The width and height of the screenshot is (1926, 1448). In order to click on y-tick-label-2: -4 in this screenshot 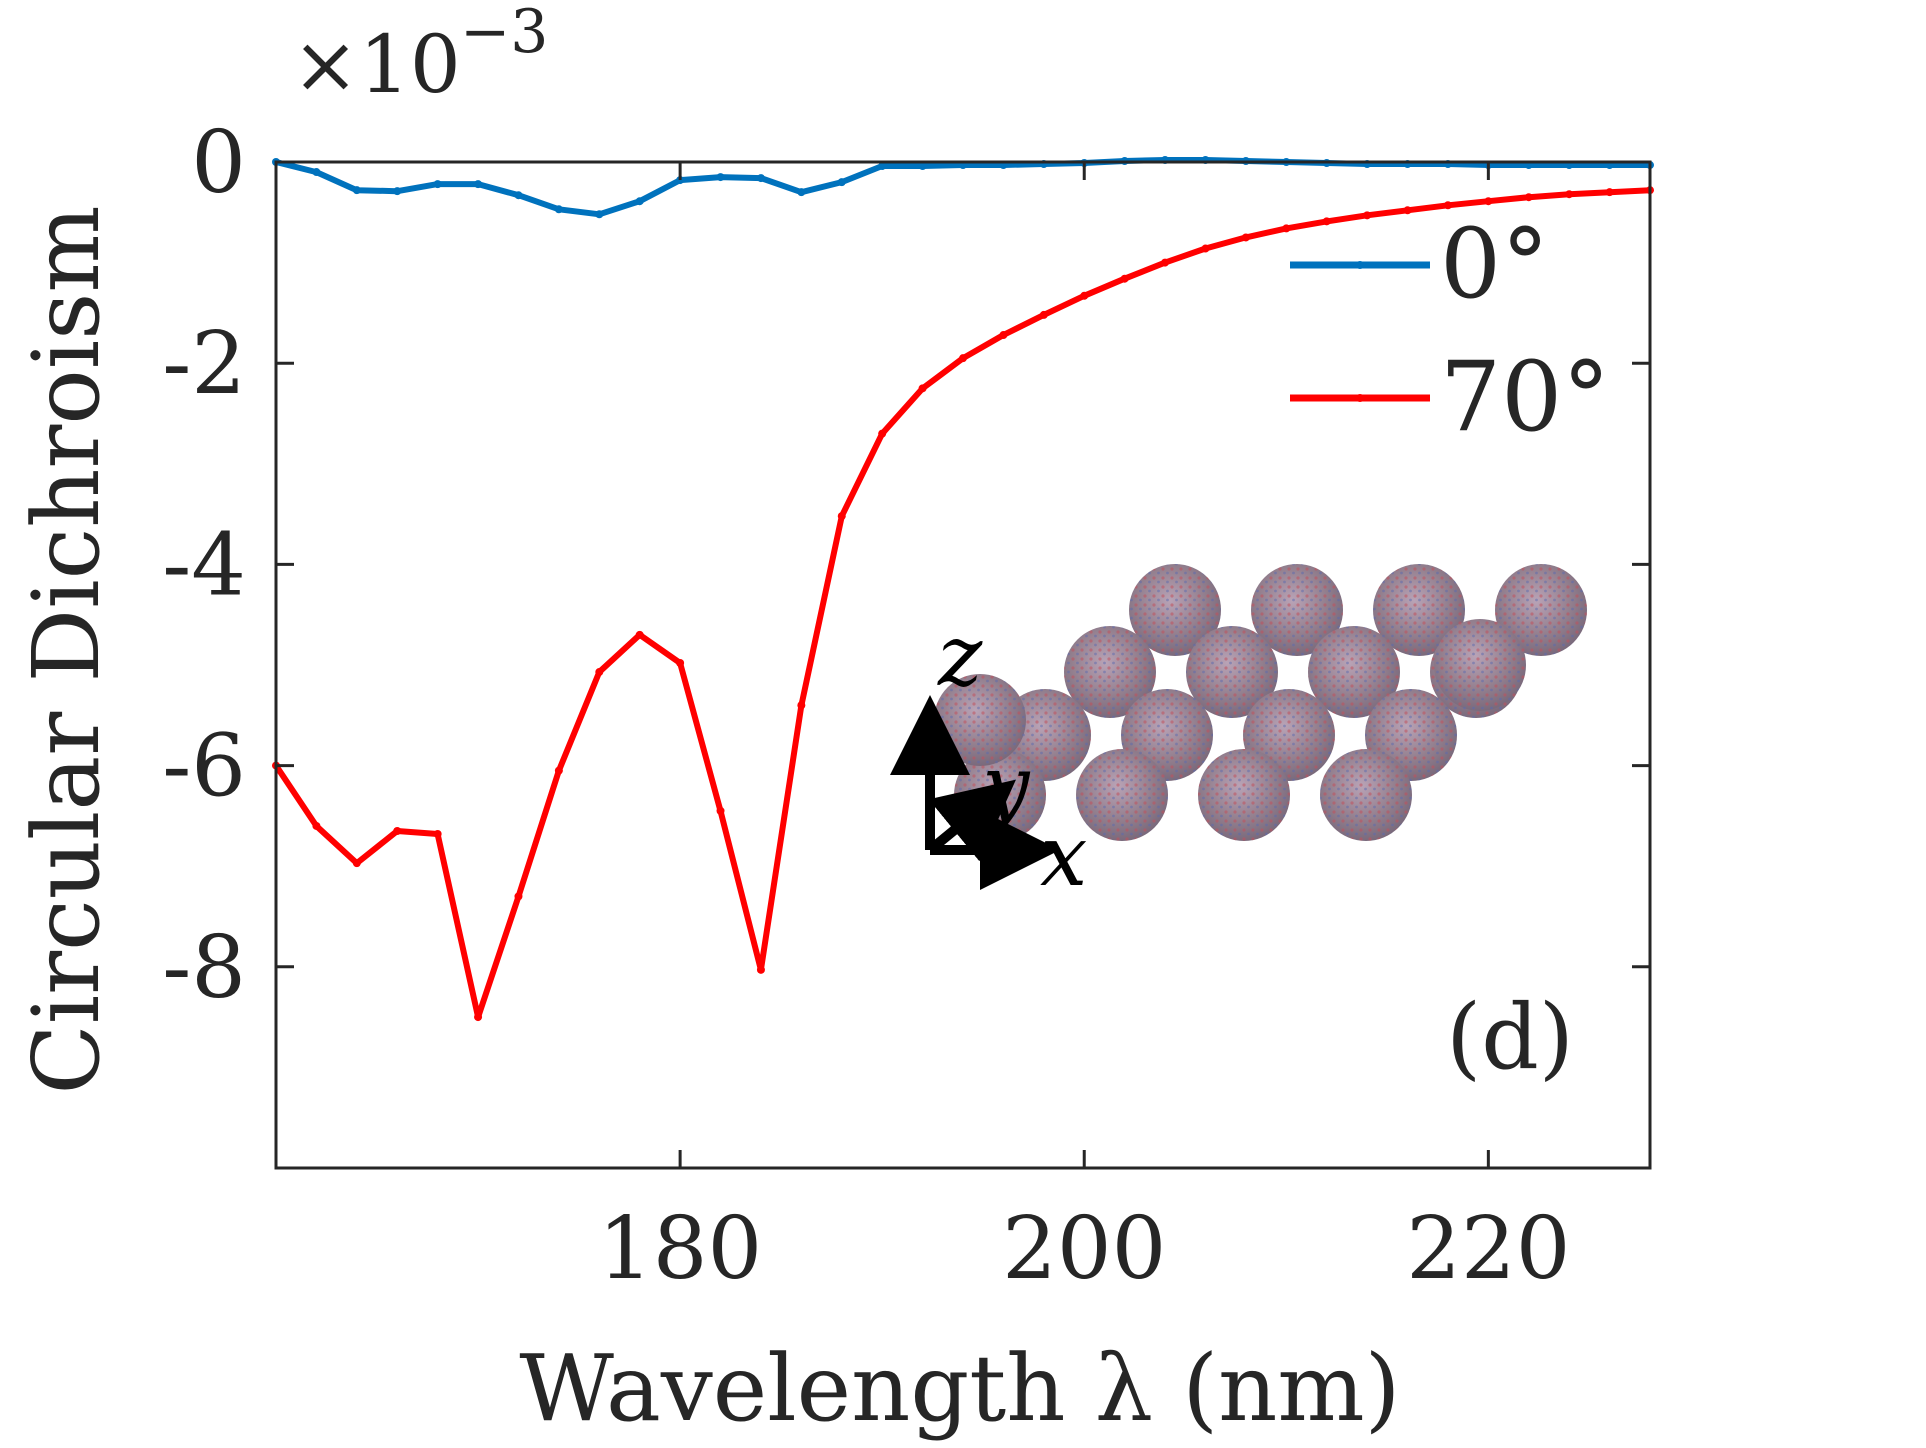, I will do `click(204, 565)`.